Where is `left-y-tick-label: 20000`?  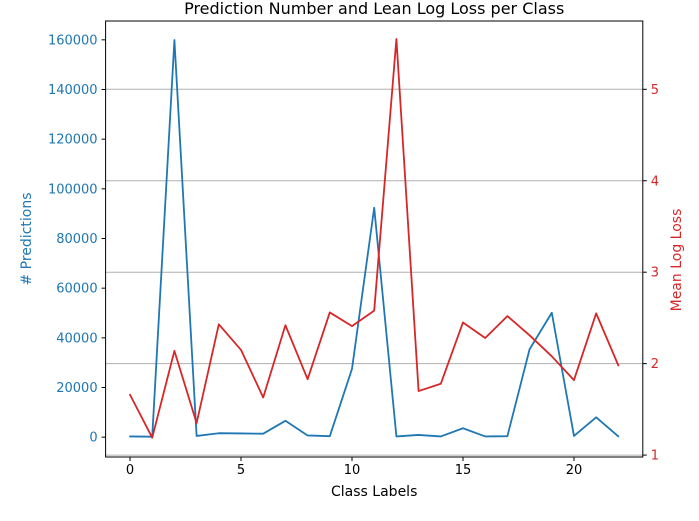 left-y-tick-label: 20000 is located at coordinates (76, 388).